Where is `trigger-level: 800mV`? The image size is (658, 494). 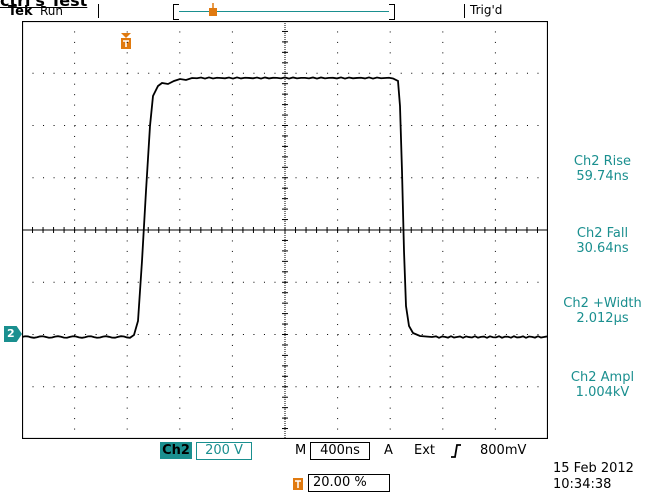
trigger-level: 800mV is located at coordinates (503, 450).